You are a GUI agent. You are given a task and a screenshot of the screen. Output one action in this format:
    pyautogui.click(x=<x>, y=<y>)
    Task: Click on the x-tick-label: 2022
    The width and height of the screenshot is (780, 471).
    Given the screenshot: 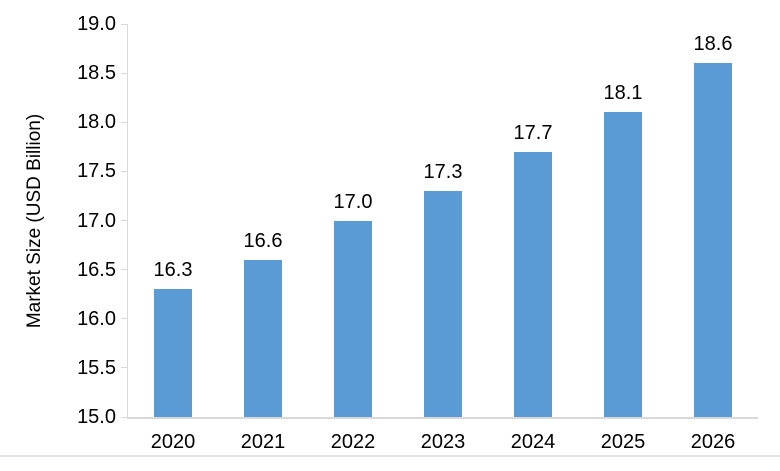 What is the action you would take?
    pyautogui.click(x=353, y=442)
    